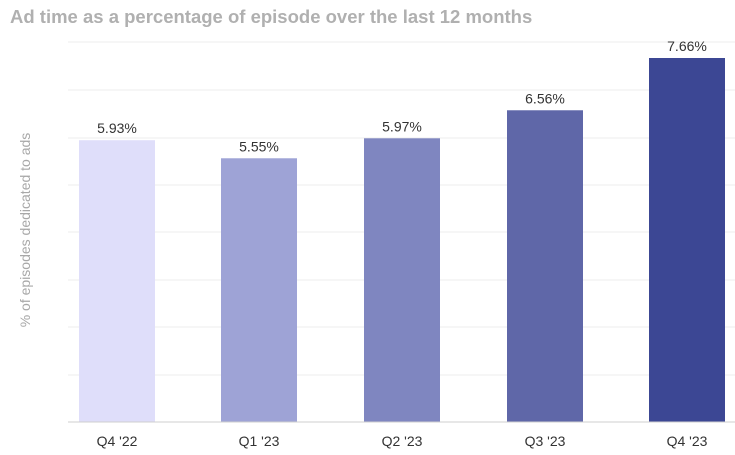  What do you see at coordinates (545, 98) in the screenshot?
I see `value-label: 6.56%` at bounding box center [545, 98].